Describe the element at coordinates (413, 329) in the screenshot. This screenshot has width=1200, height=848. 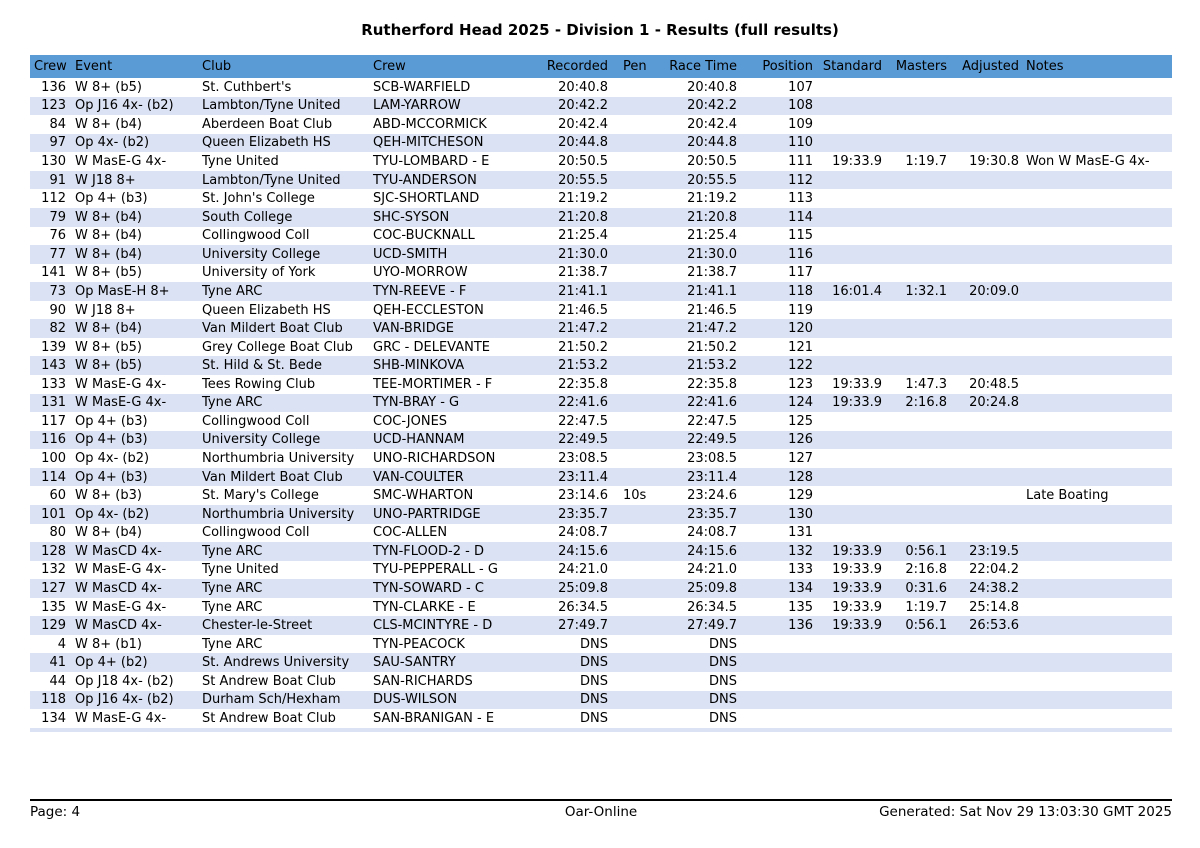
I see `cell-crew: VAN-BRIDGE` at that location.